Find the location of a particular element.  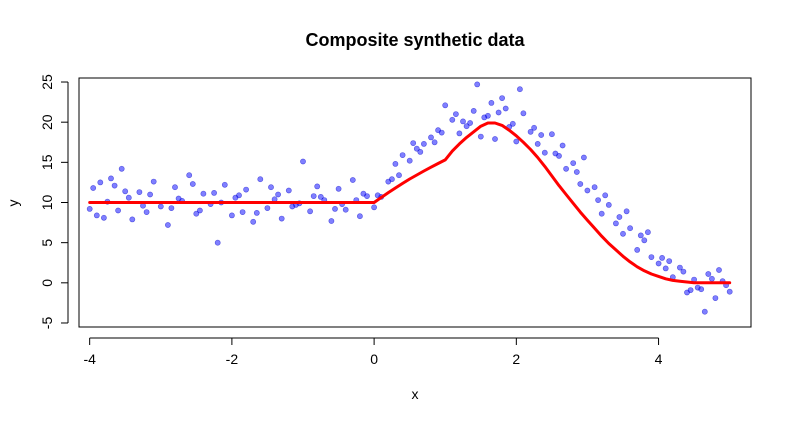

y-axis: -5 0 5 10 15 20 25 is located at coordinates (54, 201).